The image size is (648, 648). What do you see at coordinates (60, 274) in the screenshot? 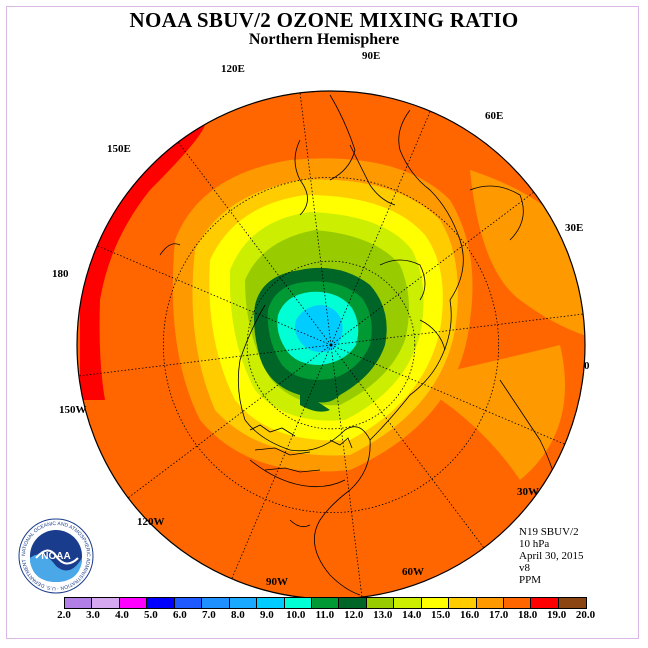
I see `lon-label-180: 180` at bounding box center [60, 274].